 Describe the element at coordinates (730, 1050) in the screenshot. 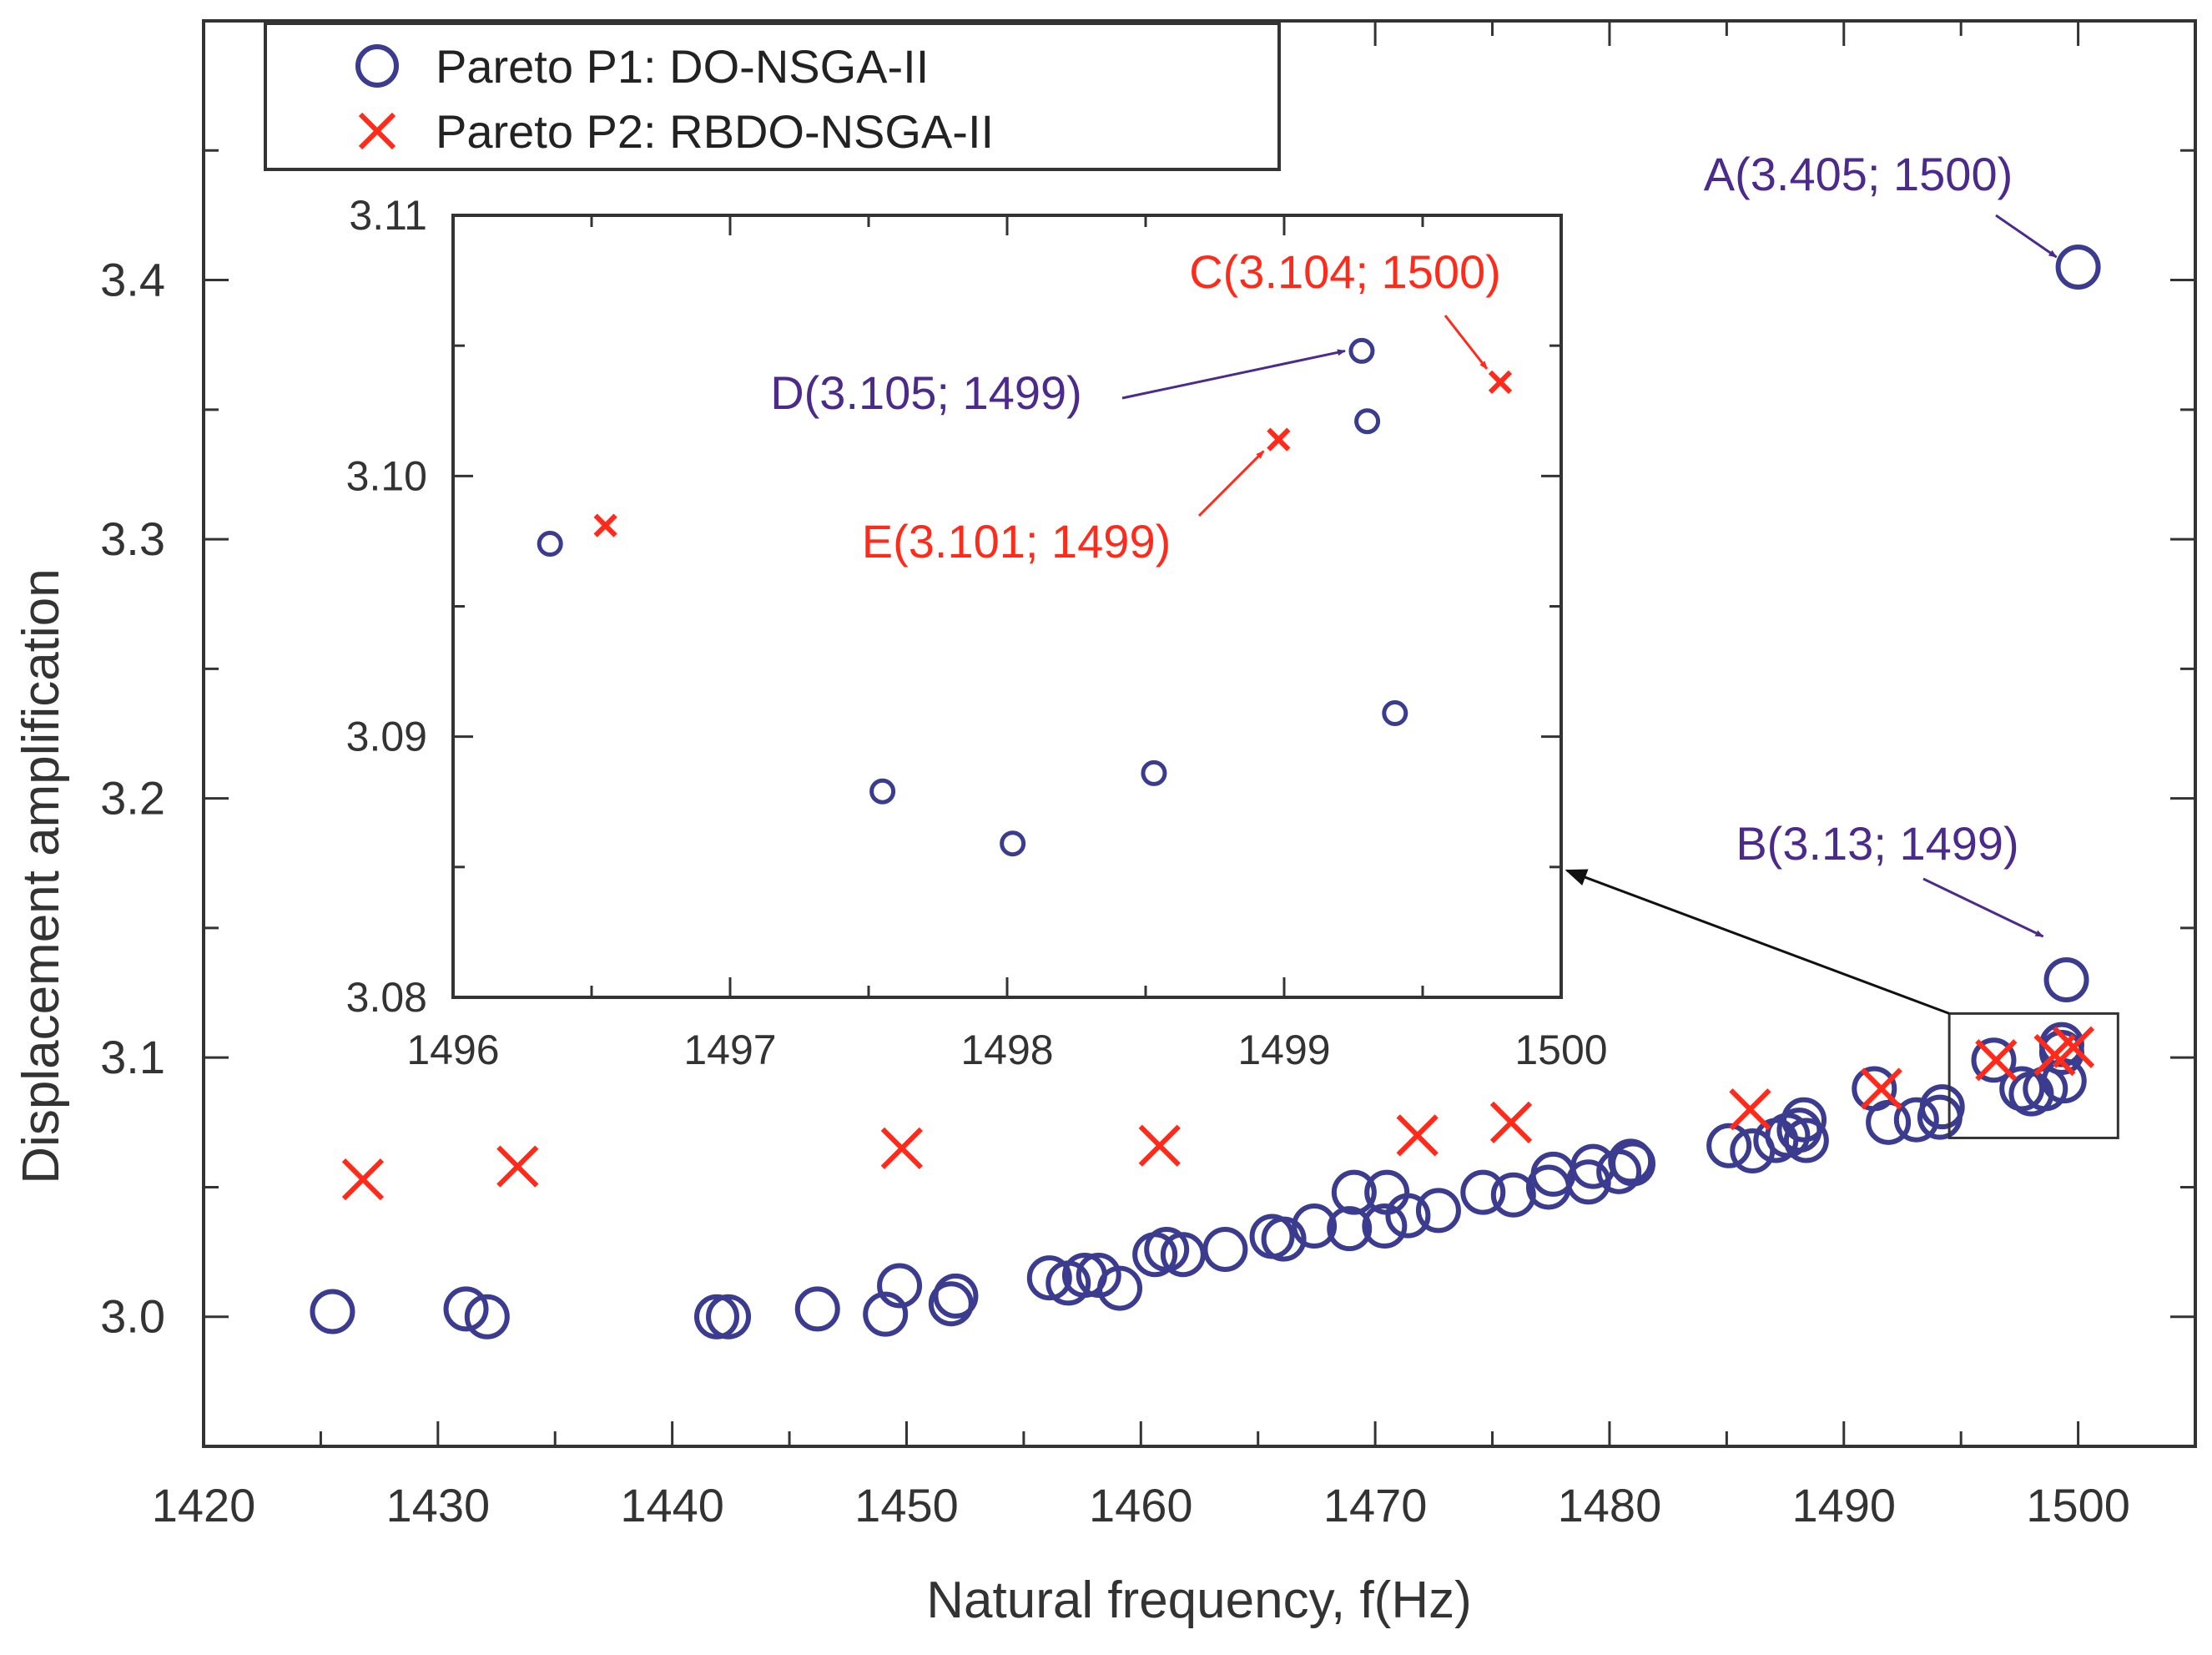

I see `inset-x-tick-label: 1497` at that location.